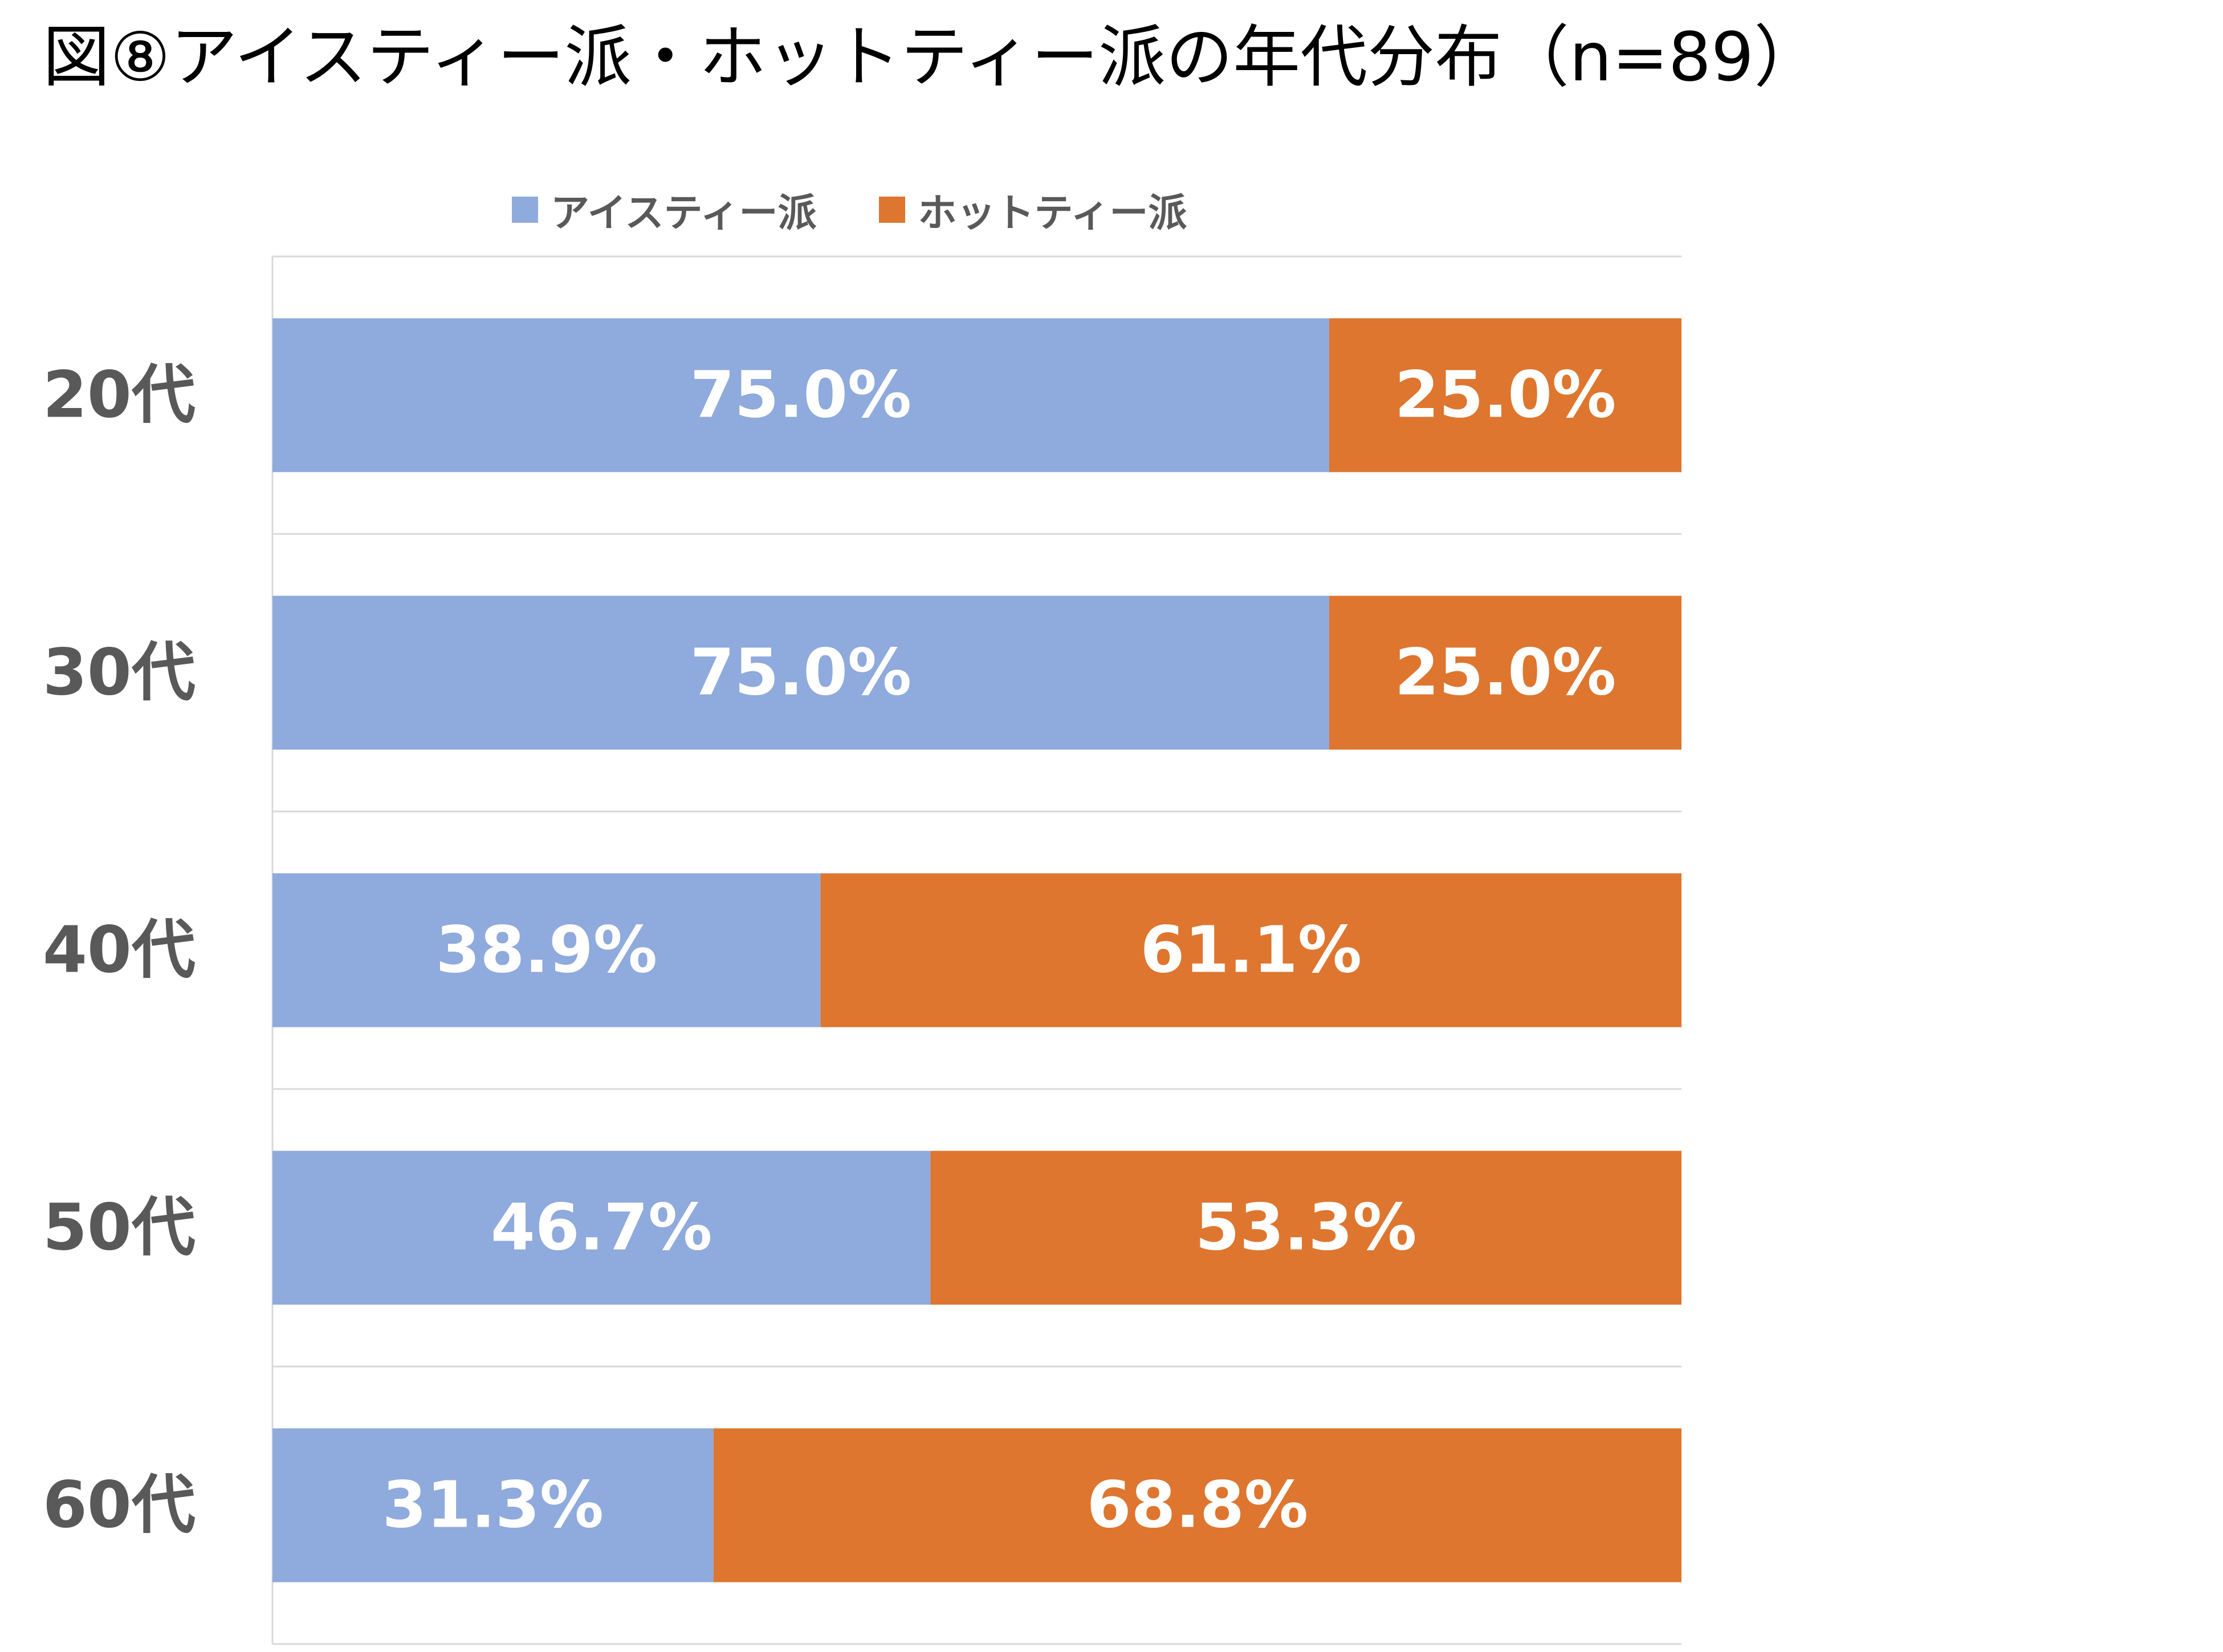 This screenshot has width=2223, height=1652. I want to click on category-label: 20代, so click(119, 395).